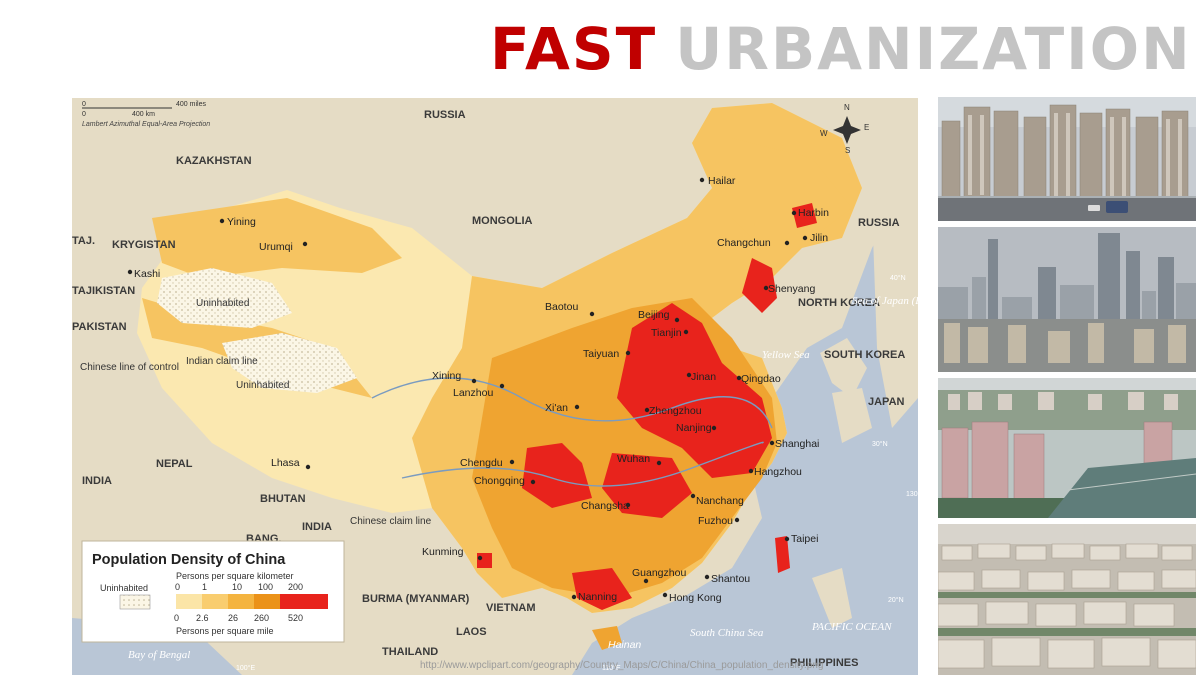 Image resolution: width=1200 pixels, height=675 pixels. I want to click on compass-rose-icon: N E S W, so click(844, 129).